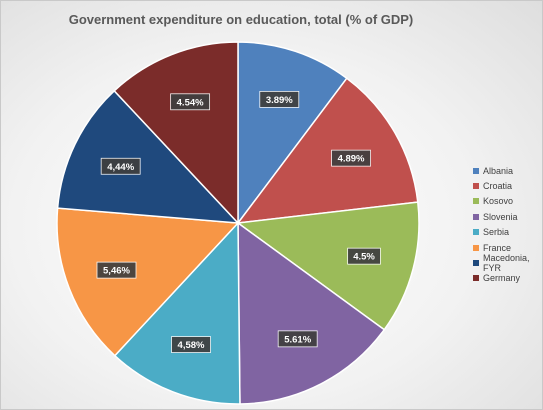  I want to click on legend-item-kosovo: Kosovo, so click(507, 201).